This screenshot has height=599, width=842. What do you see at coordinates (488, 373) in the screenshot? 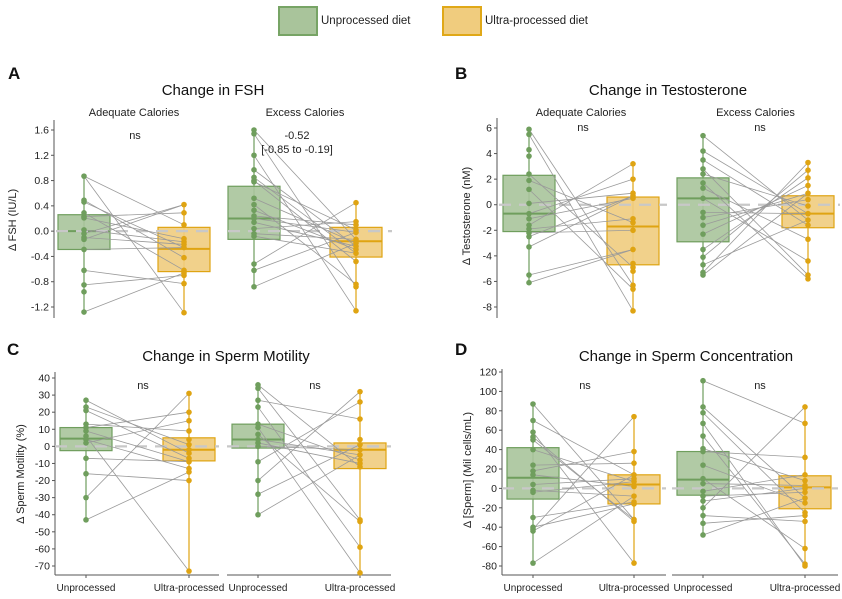
I see `panel-d-y-tick-label: 120` at bounding box center [488, 373].